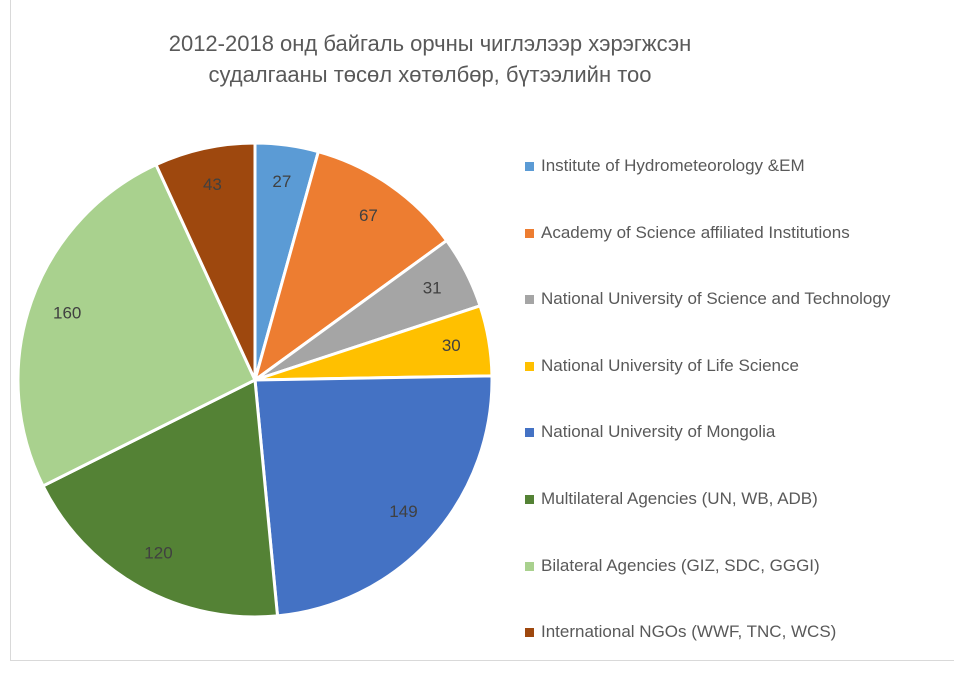 The height and width of the screenshot is (675, 954). Describe the element at coordinates (679, 498) in the screenshot. I see `legend-label: Multilateral Agencies (UN, WB, ADB)` at that location.